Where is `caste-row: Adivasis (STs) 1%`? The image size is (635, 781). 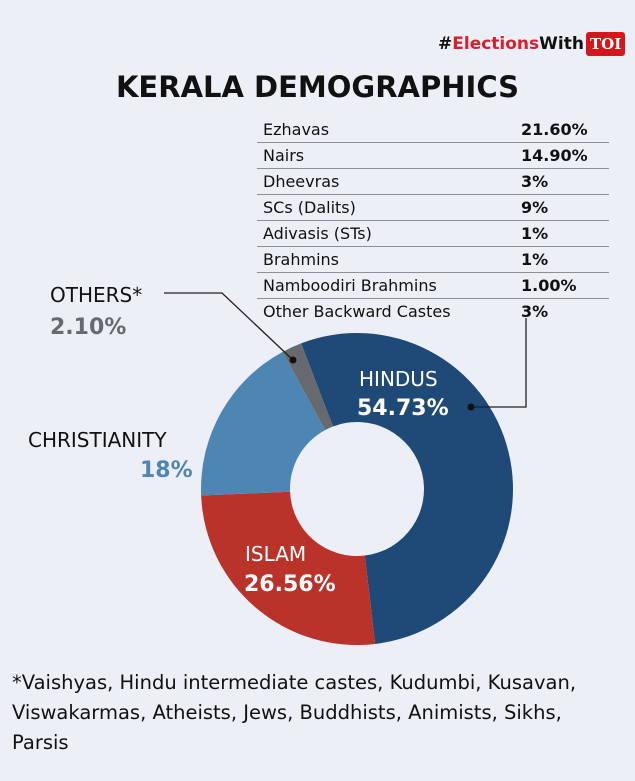
caste-row: Adivasis (STs) 1% is located at coordinates (433, 233).